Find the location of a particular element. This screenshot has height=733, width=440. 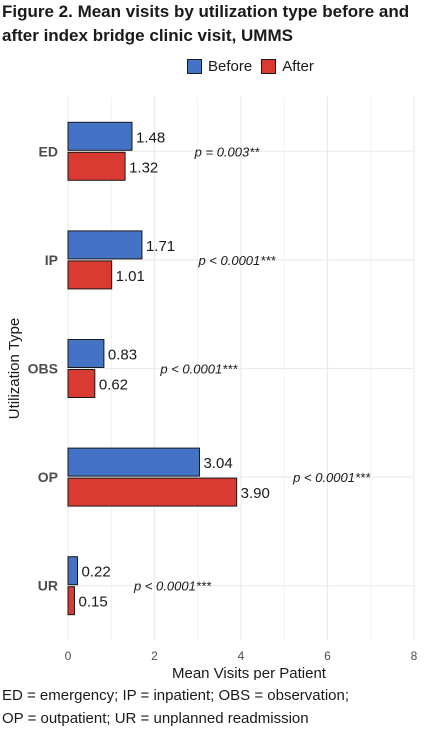

data-label-after: 1.32 is located at coordinates (143, 167).